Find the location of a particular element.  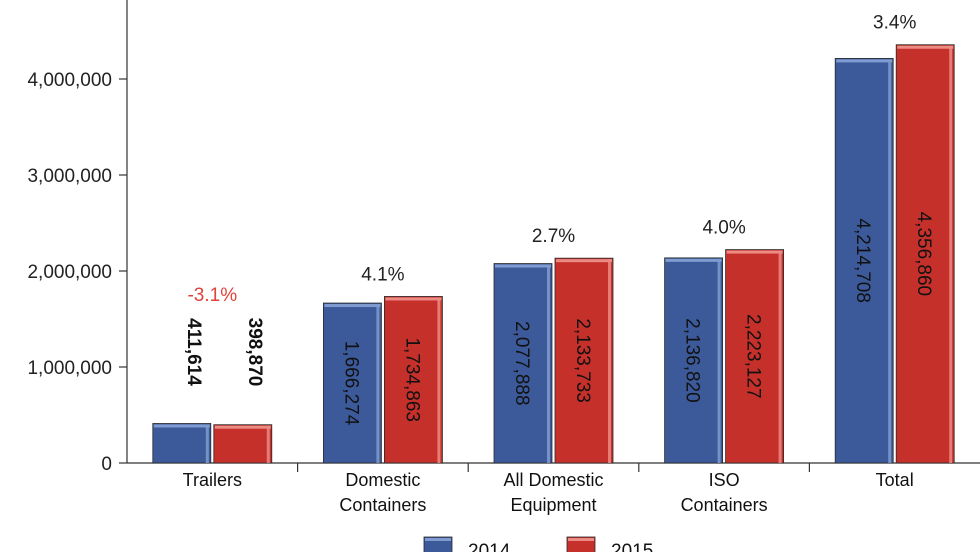

value-label-2014: 2,136,820 is located at coordinates (692, 360).